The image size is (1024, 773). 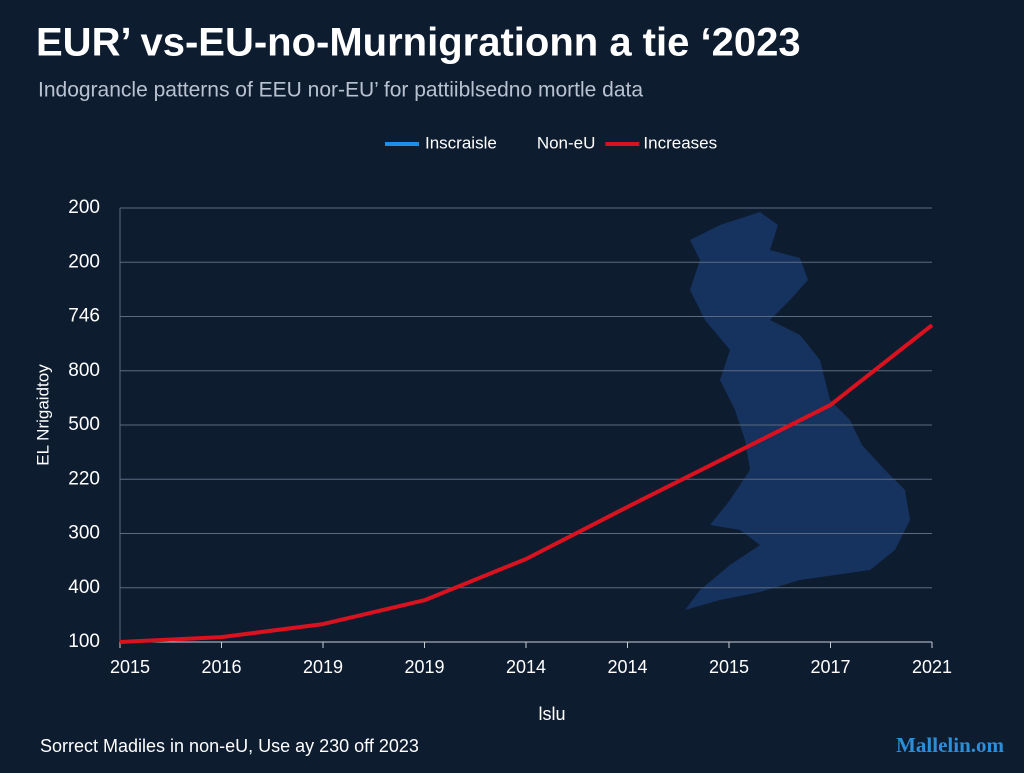 What do you see at coordinates (221, 667) in the screenshot?
I see `x-tick-label: 2016` at bounding box center [221, 667].